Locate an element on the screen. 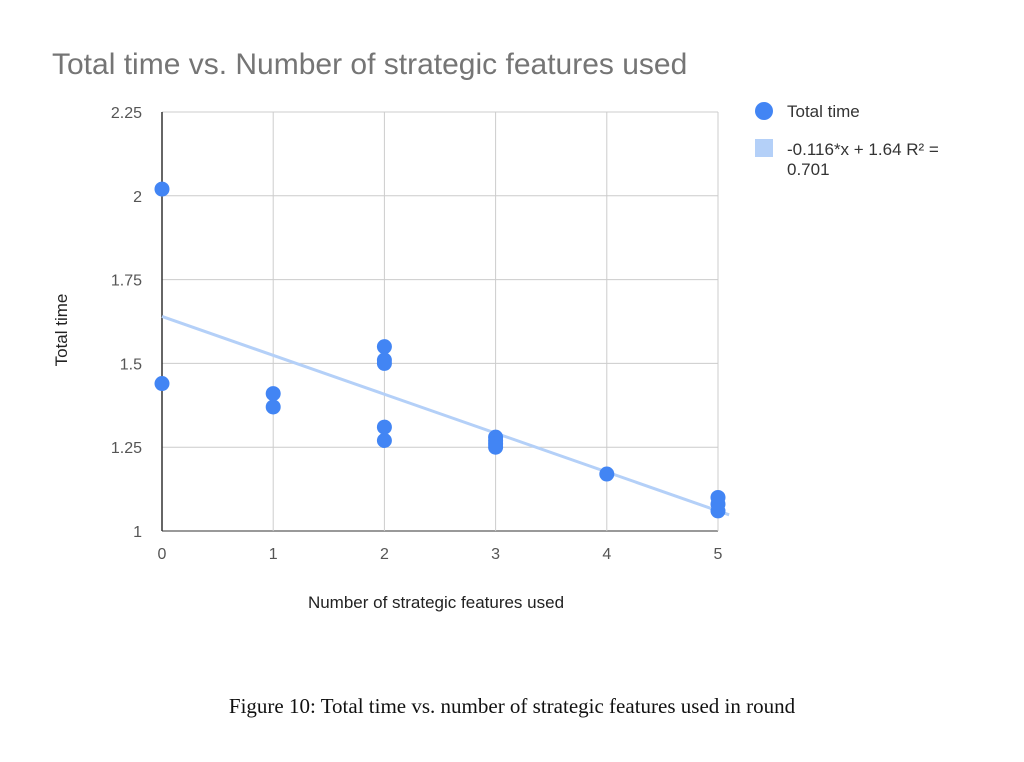 The image size is (1024, 762). legend-label-trendline-line2: 0.701 is located at coordinates (808, 169).